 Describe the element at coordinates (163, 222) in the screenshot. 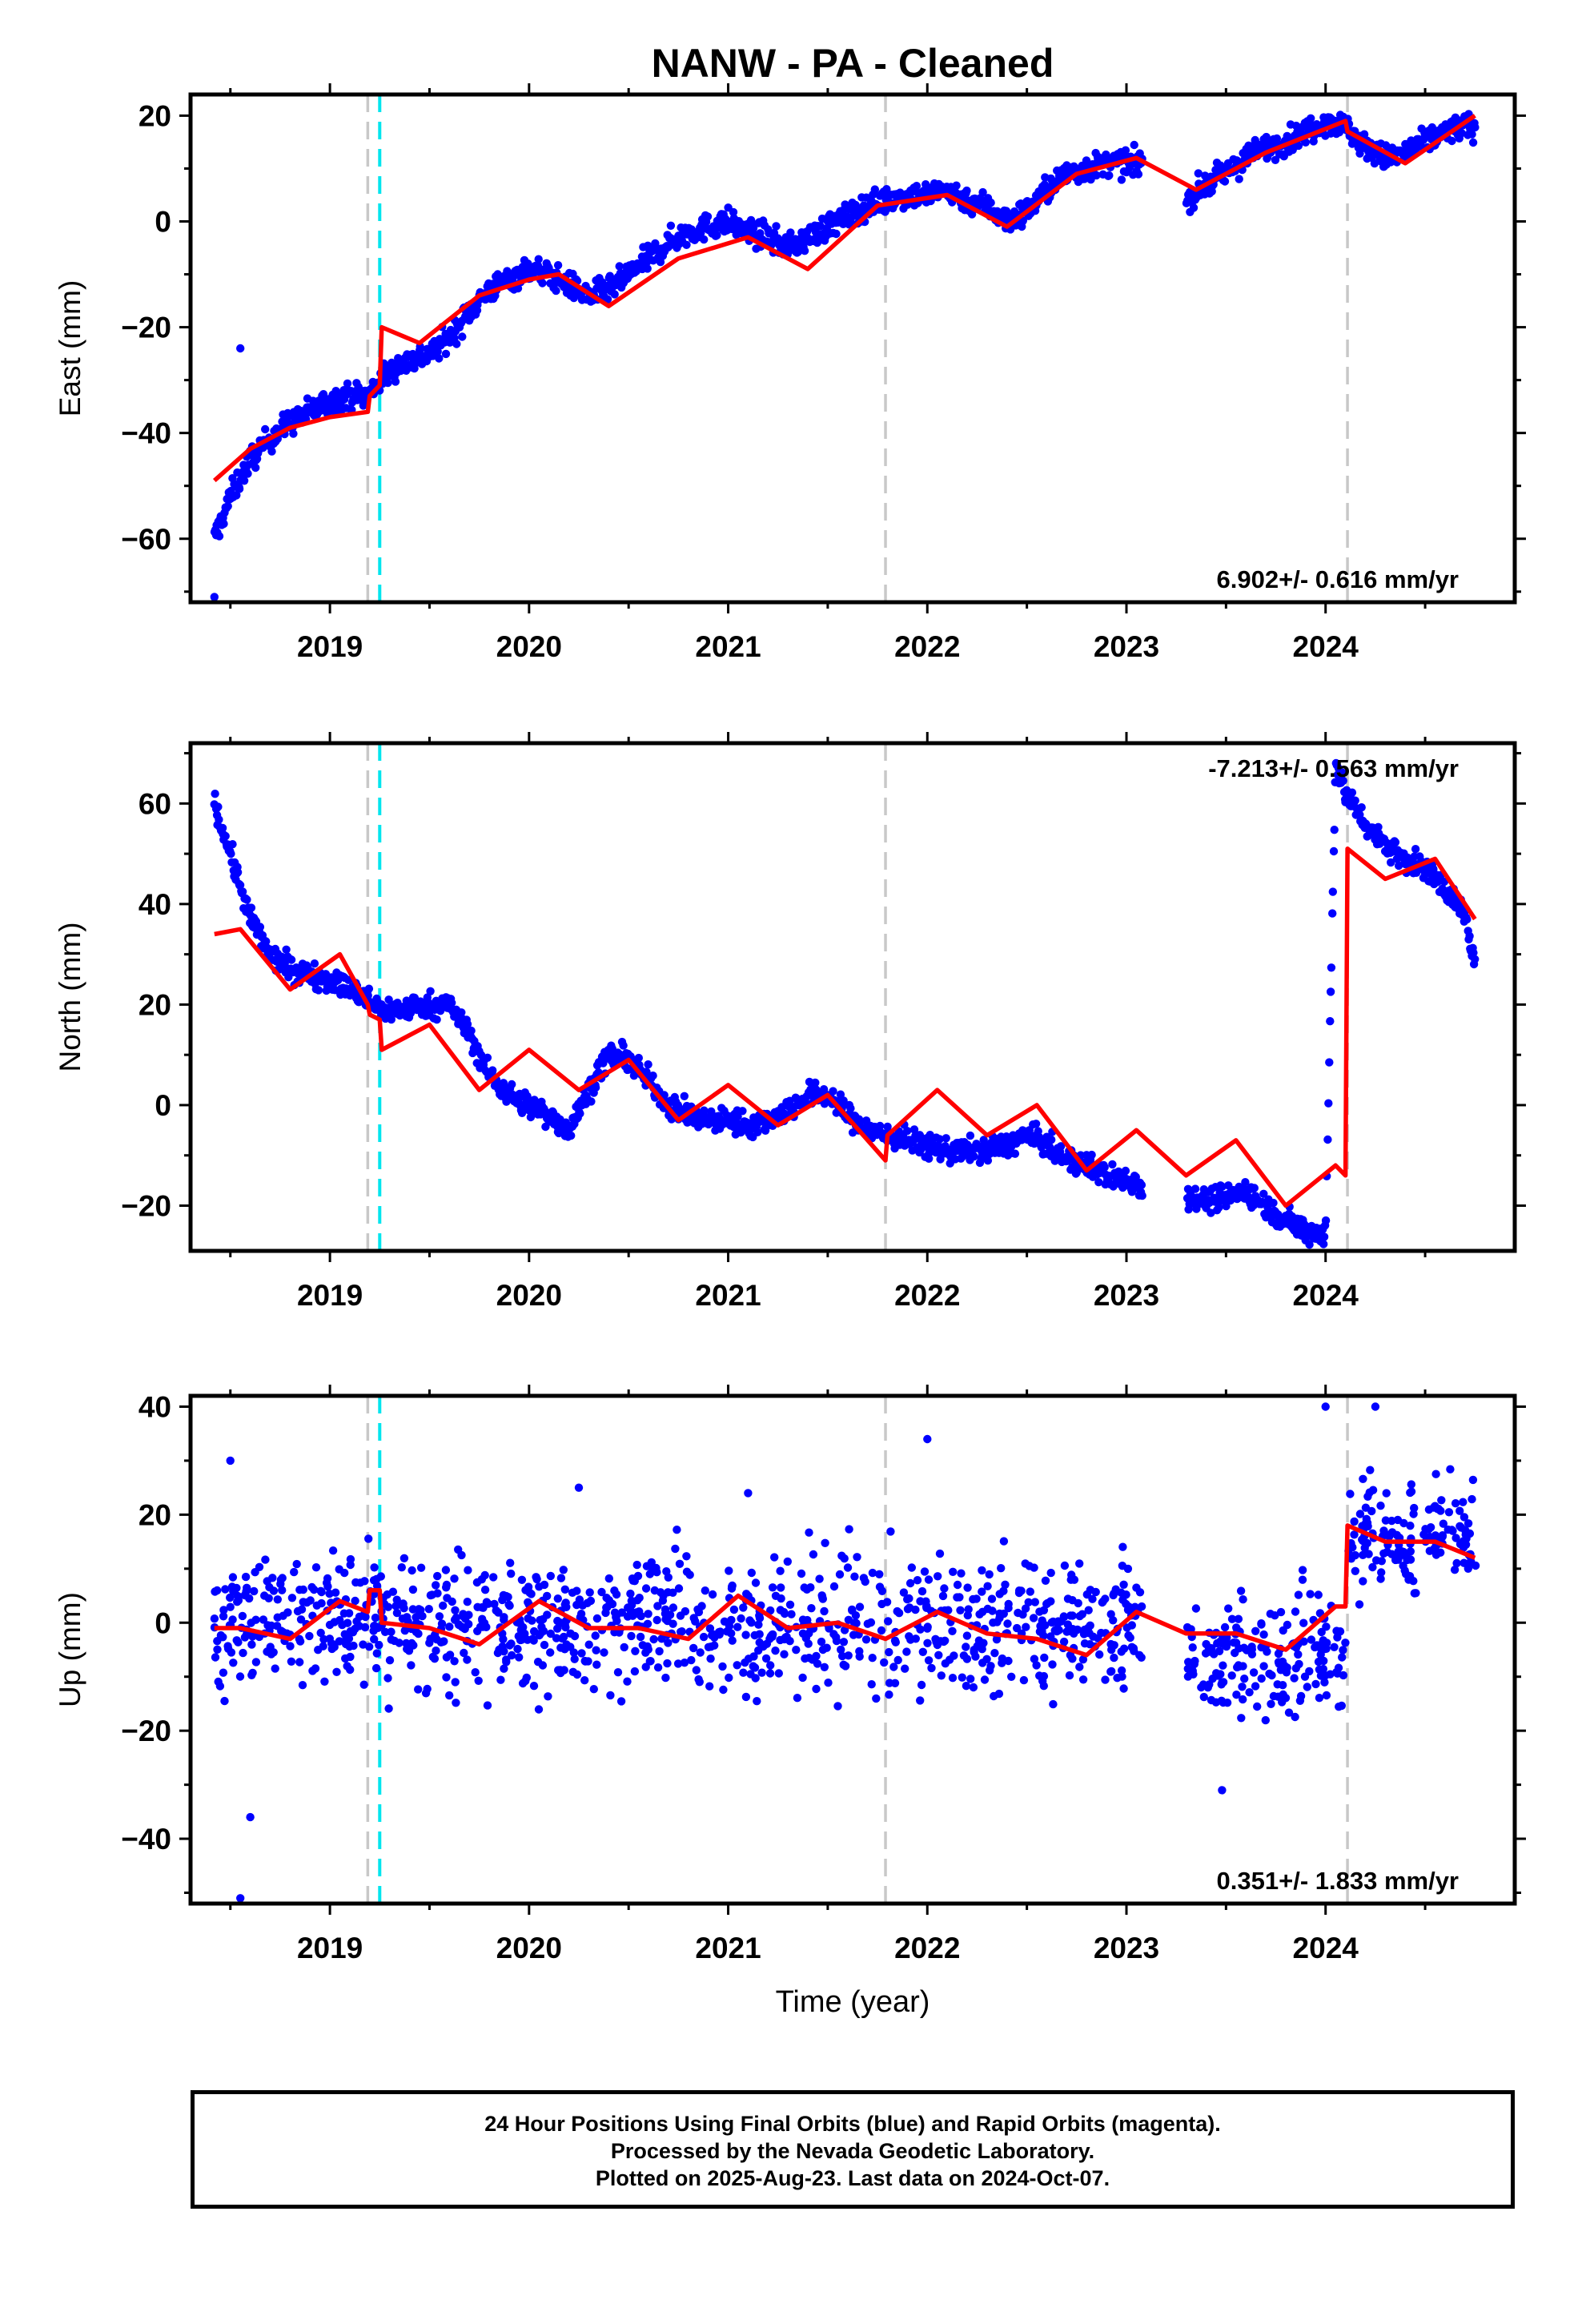

I see `y-tick-label: 0` at that location.